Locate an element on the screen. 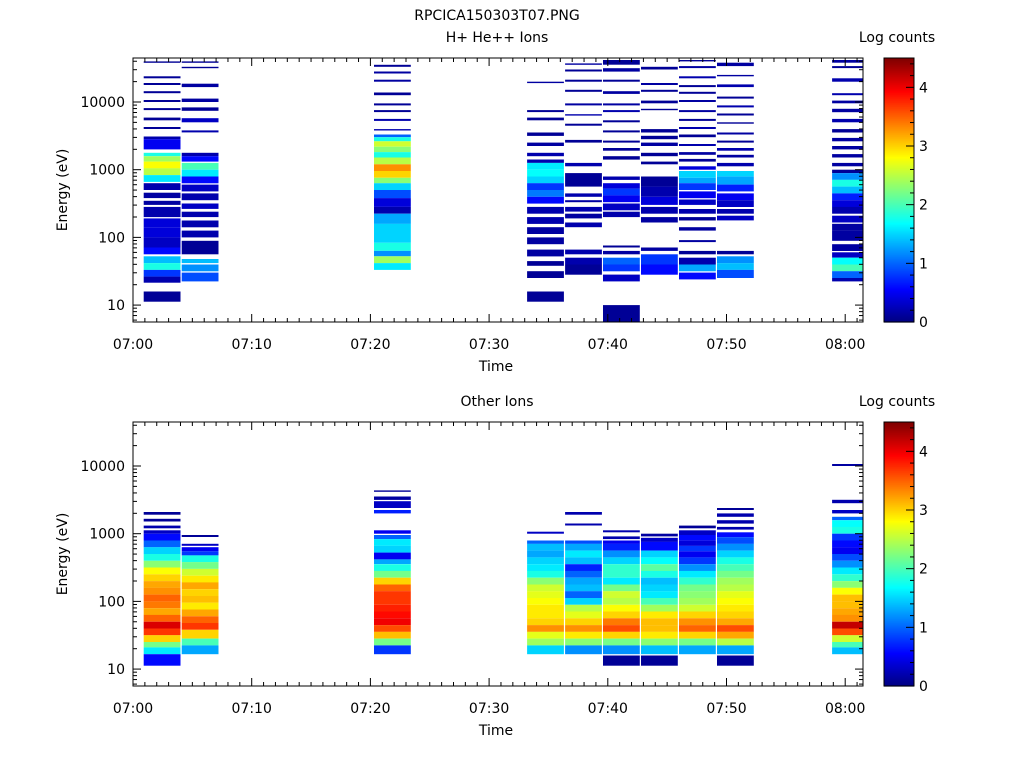 The height and width of the screenshot is (768, 1024). x-tick-label: 07:10 is located at coordinates (252, 345).